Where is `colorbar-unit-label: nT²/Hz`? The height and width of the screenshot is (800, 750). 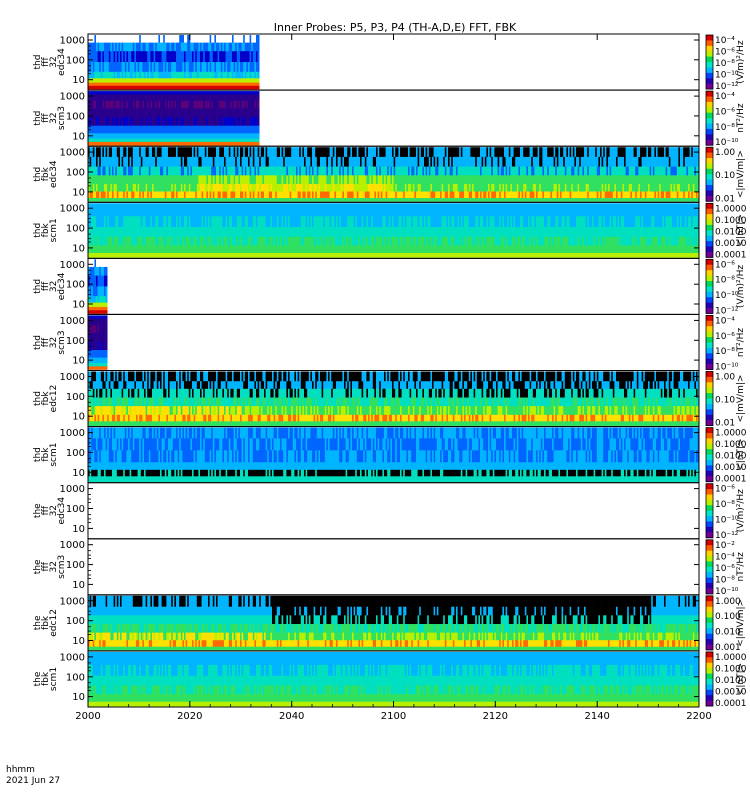
colorbar-unit-label: nT²/Hz is located at coordinates (741, 118).